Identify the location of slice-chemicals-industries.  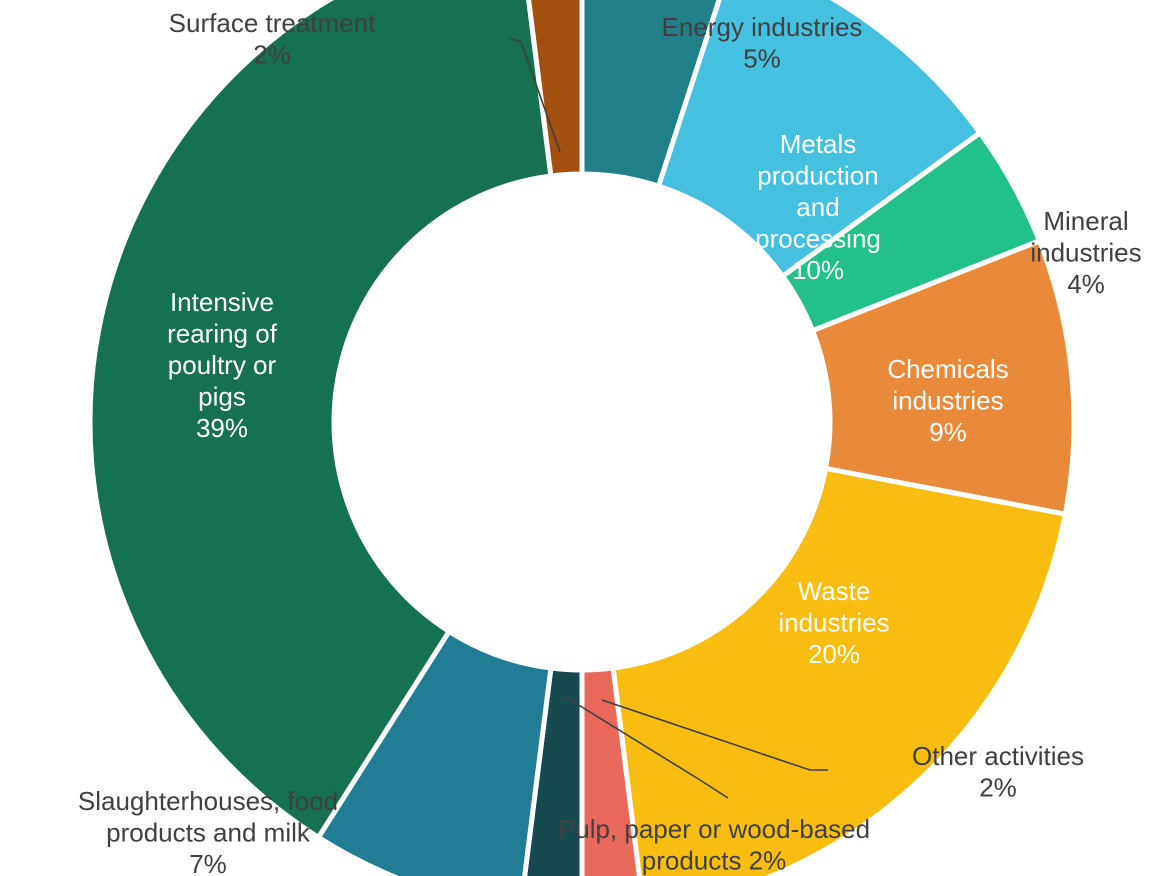
(943, 377).